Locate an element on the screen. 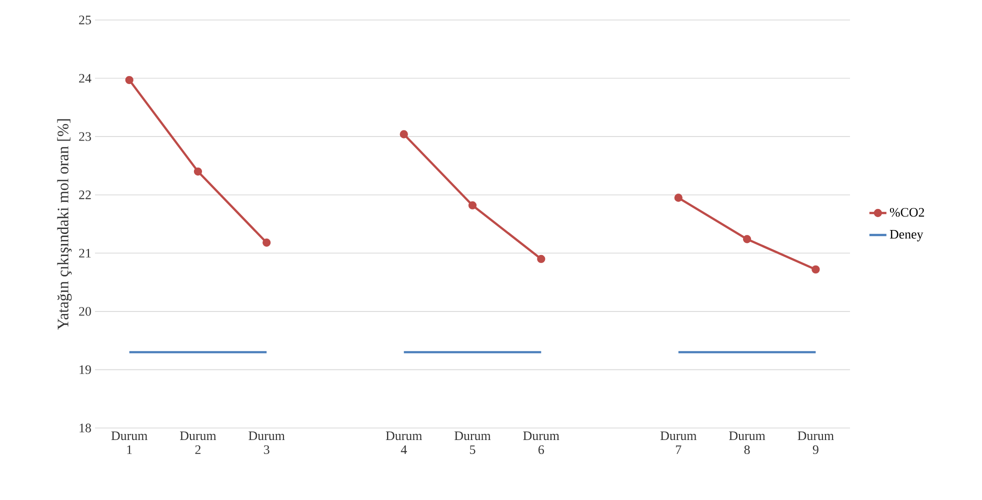 This screenshot has height=500, width=982. x-tick-label: Durum 6 is located at coordinates (541, 443).